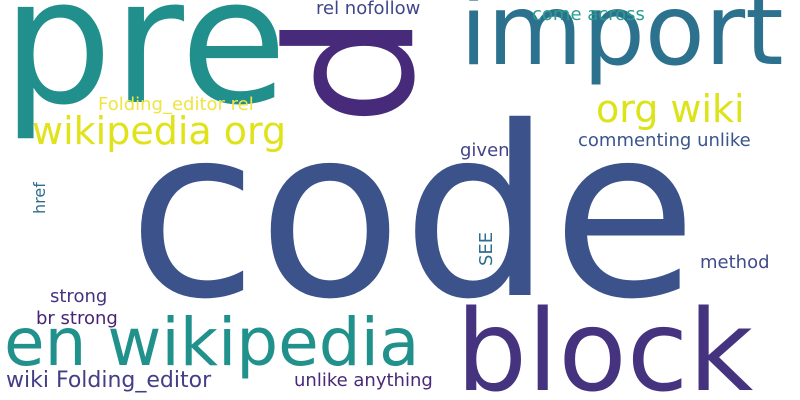 The width and height of the screenshot is (800, 400). What do you see at coordinates (363, 380) in the screenshot?
I see `word-unlike-anything: unlike anything` at bounding box center [363, 380].